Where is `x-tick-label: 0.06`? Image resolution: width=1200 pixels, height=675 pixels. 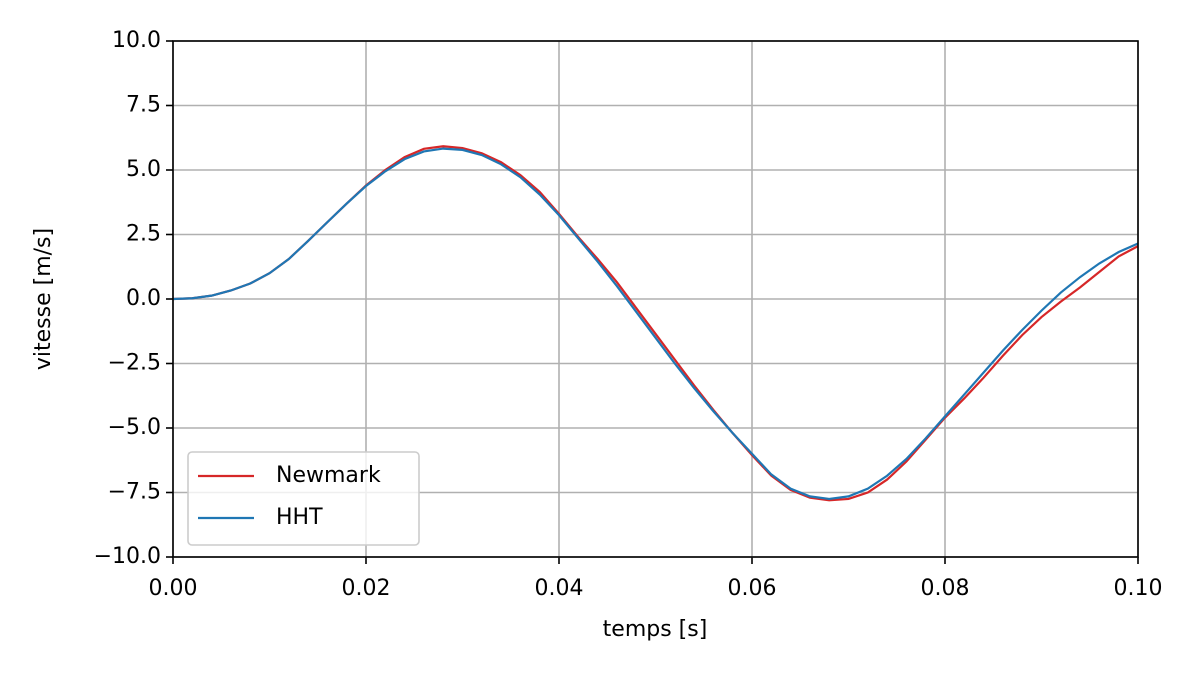 x-tick-label: 0.06 is located at coordinates (752, 588).